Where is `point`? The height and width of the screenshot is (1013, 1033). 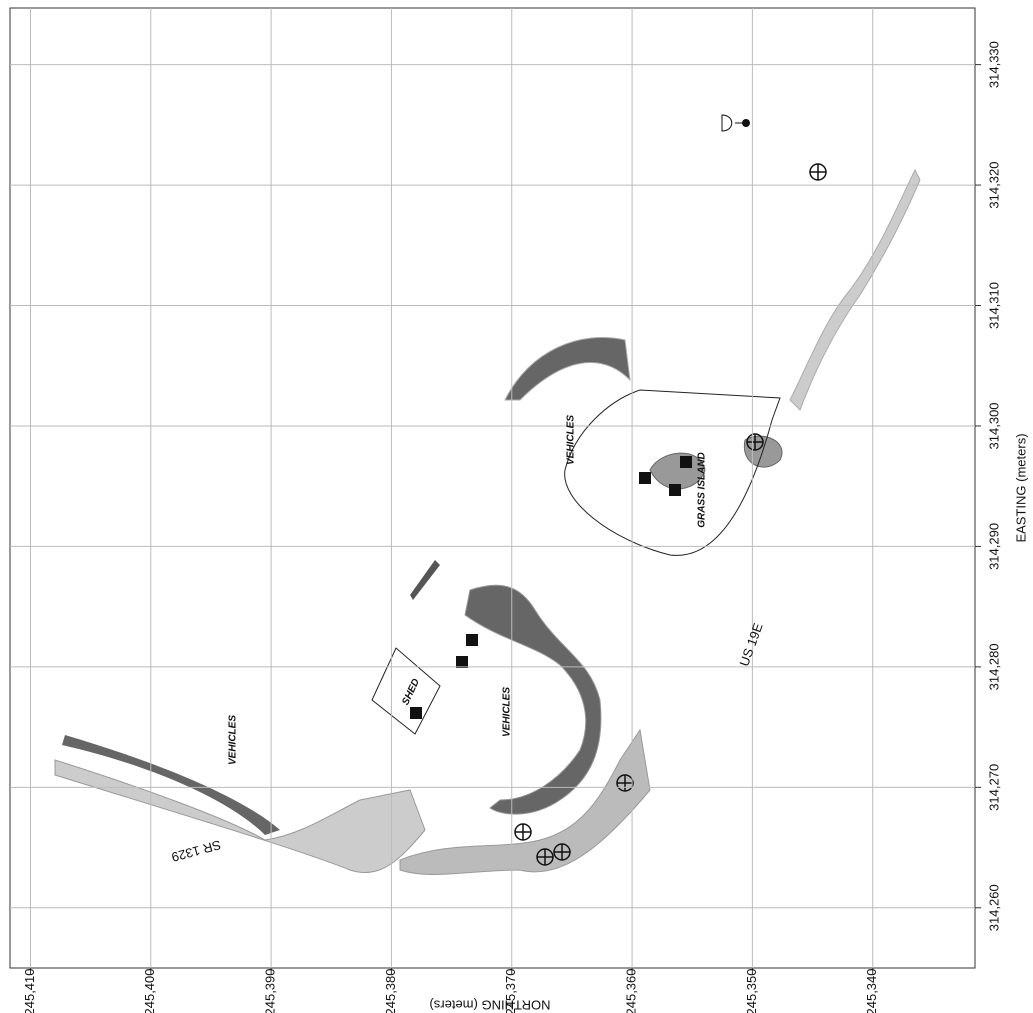
point is located at coordinates (746, 123).